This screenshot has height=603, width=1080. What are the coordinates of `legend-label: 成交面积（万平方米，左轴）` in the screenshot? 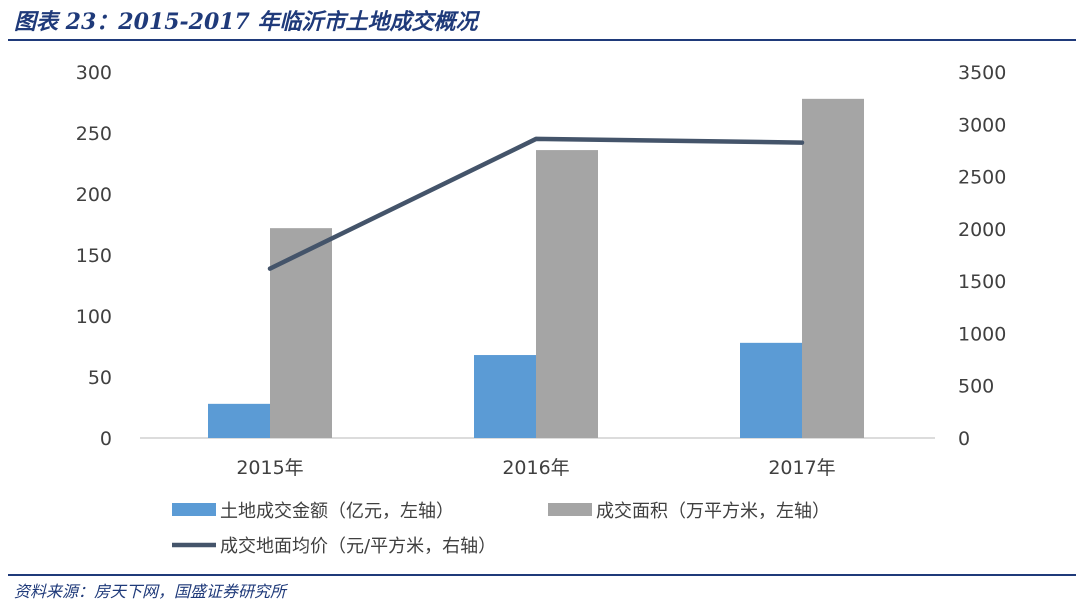 It's located at (713, 511).